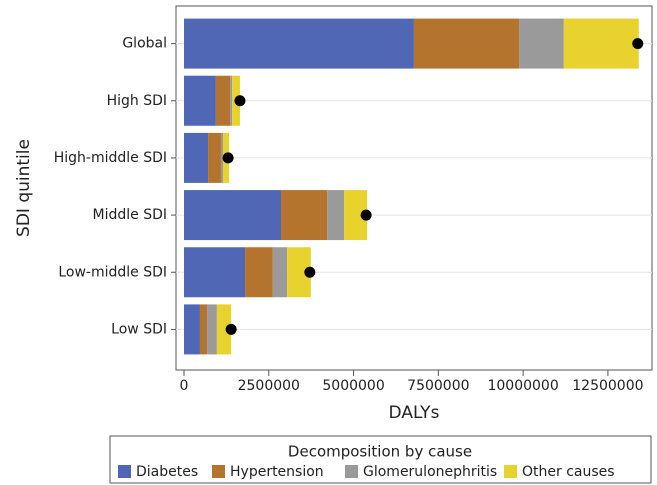 The image size is (657, 485). What do you see at coordinates (144, 44) in the screenshot?
I see `y-tick-label: Global` at bounding box center [144, 44].